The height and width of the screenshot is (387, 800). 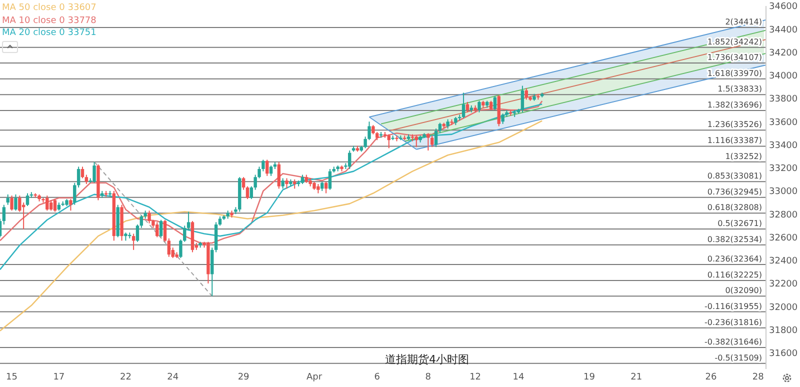 I want to click on x-tick-label: 17, so click(x=59, y=377).